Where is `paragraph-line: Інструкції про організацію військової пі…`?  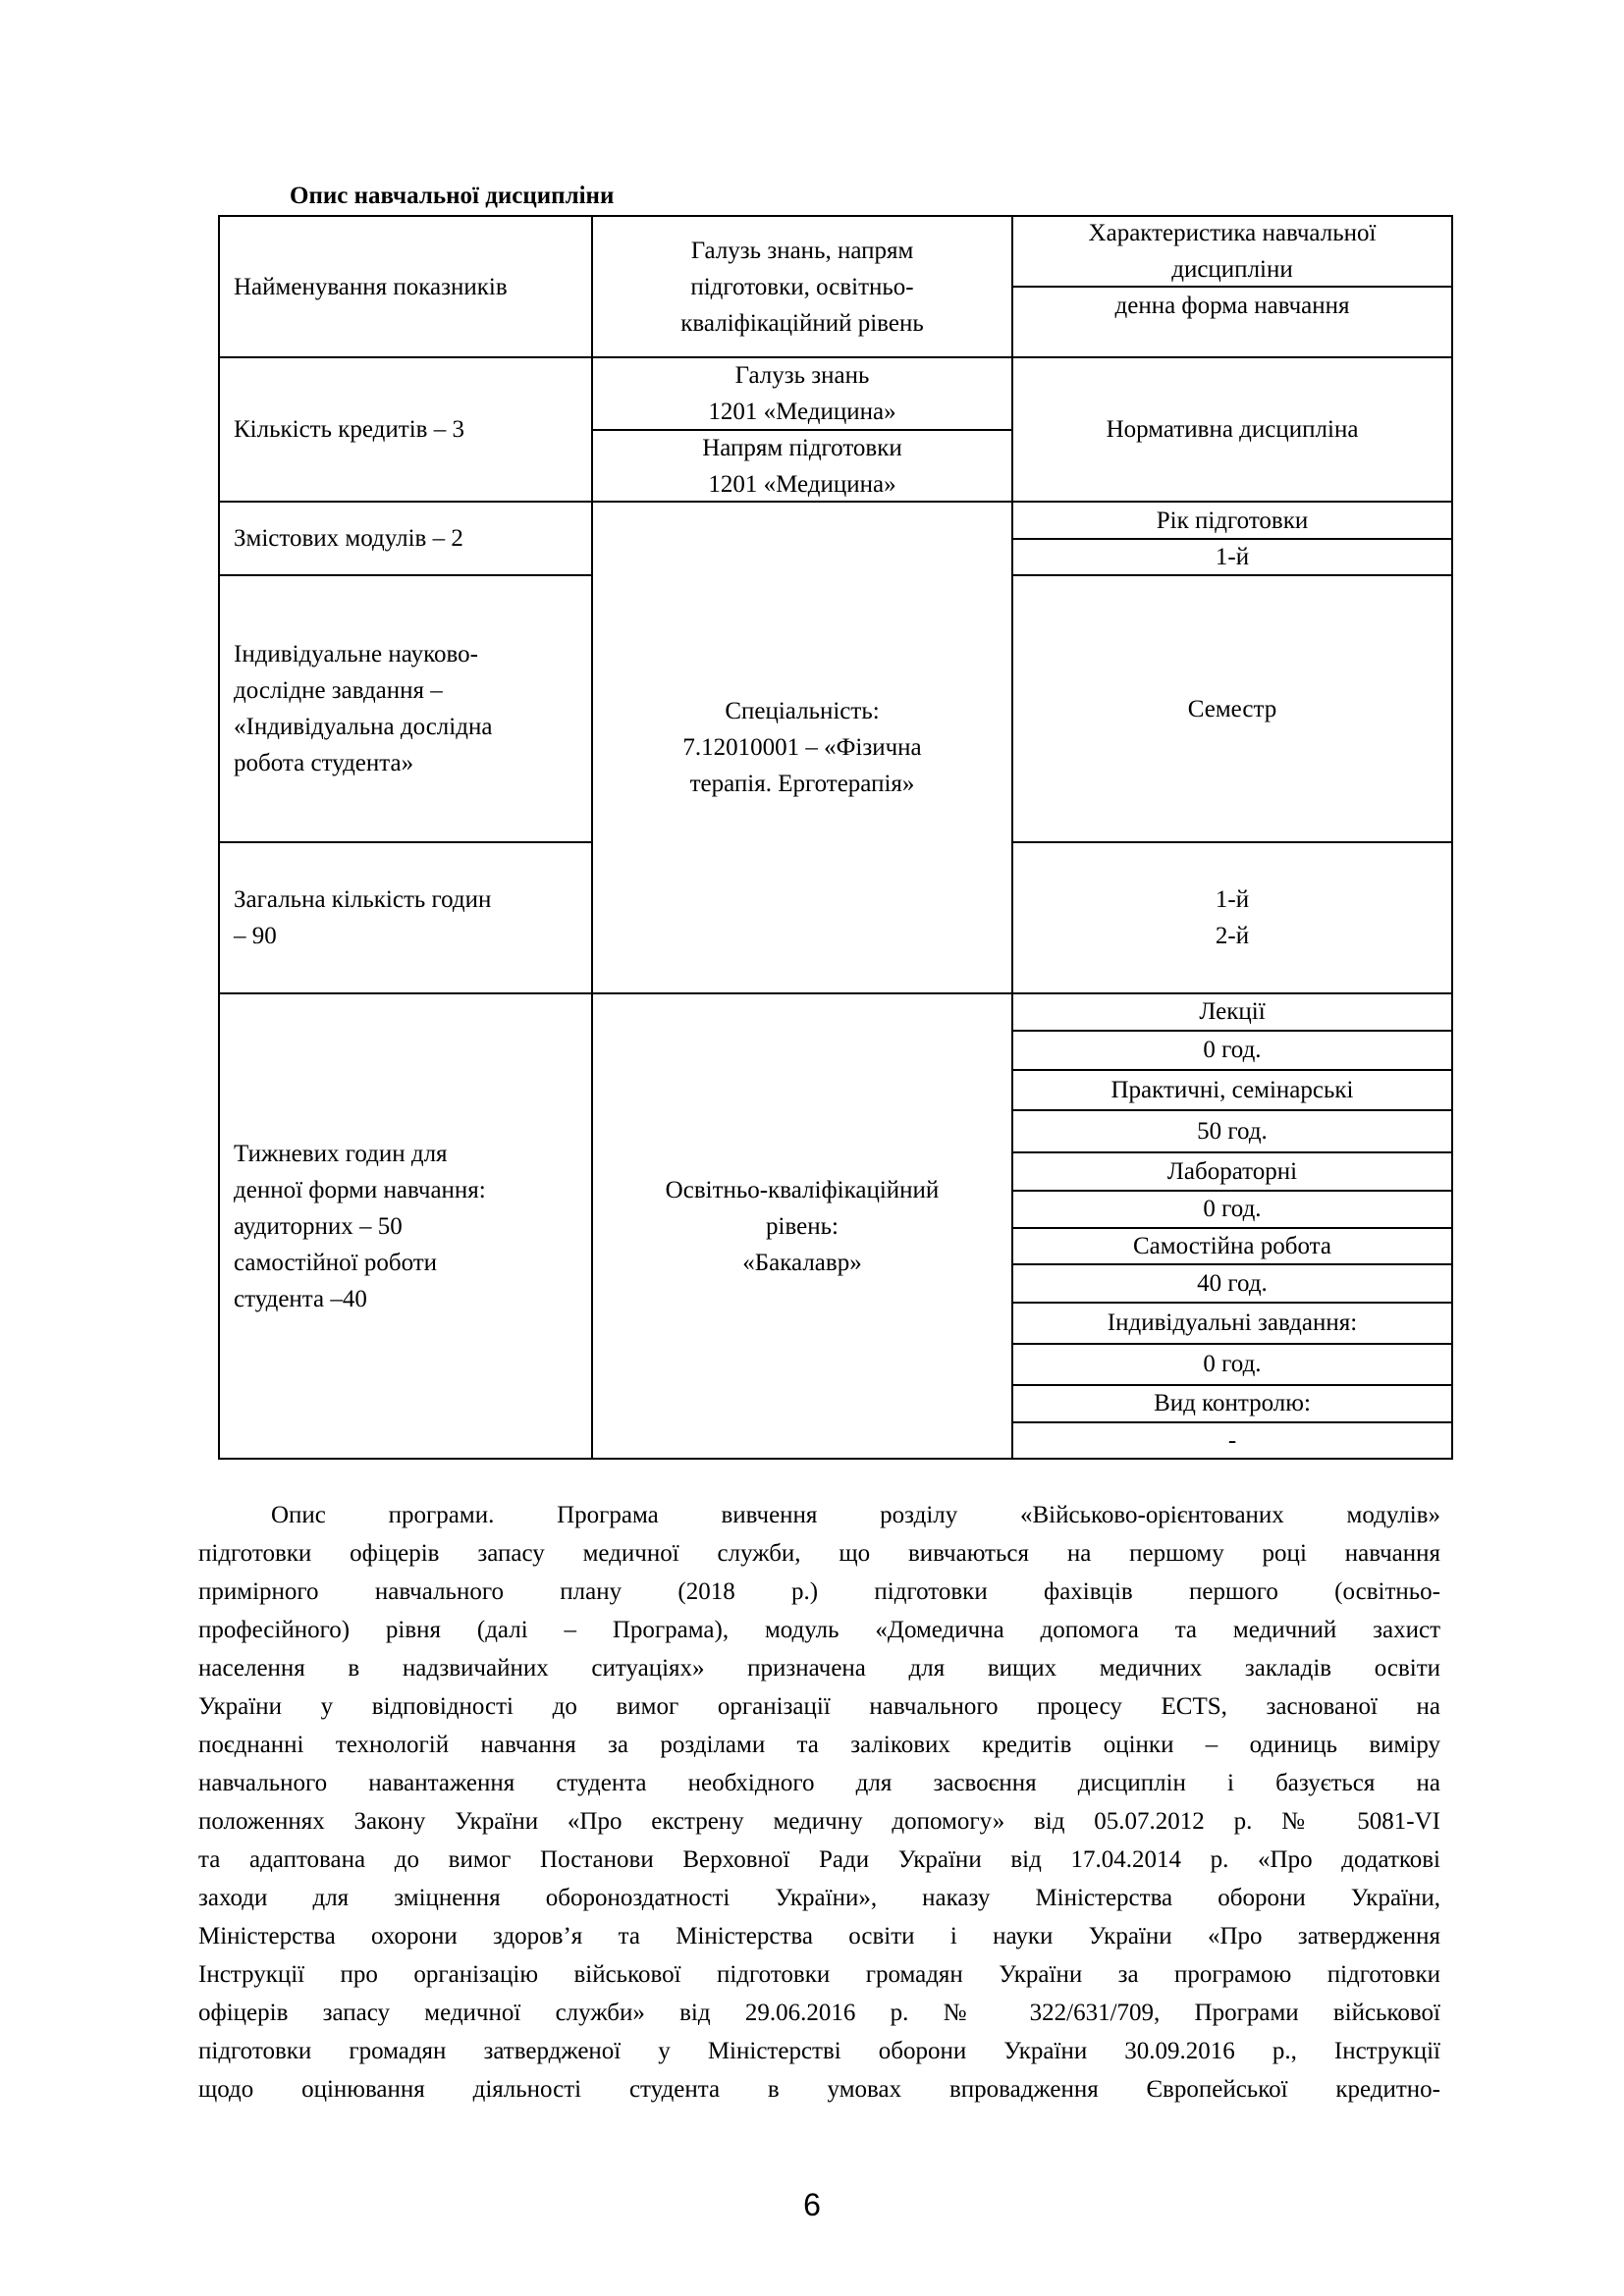
paragraph-line: Інструкції про організацію військової пі… is located at coordinates (819, 1974).